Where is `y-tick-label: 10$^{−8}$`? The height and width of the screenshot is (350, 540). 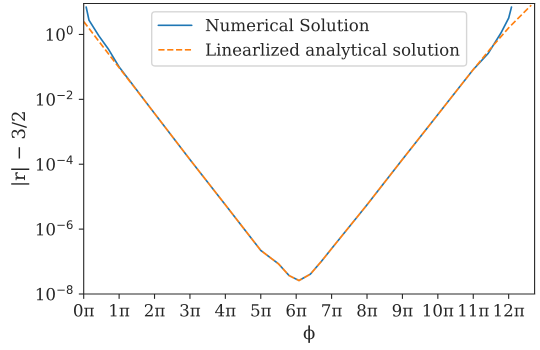
y-tick-label: 10$^{−8}$ is located at coordinates (54, 292).